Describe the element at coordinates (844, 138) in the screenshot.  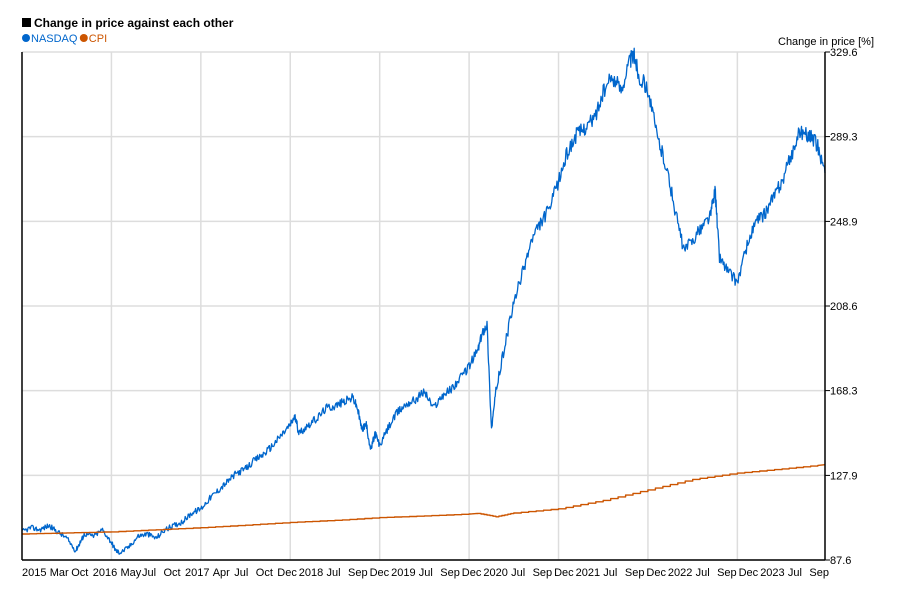
I see `y-tick-label: 289.3` at that location.